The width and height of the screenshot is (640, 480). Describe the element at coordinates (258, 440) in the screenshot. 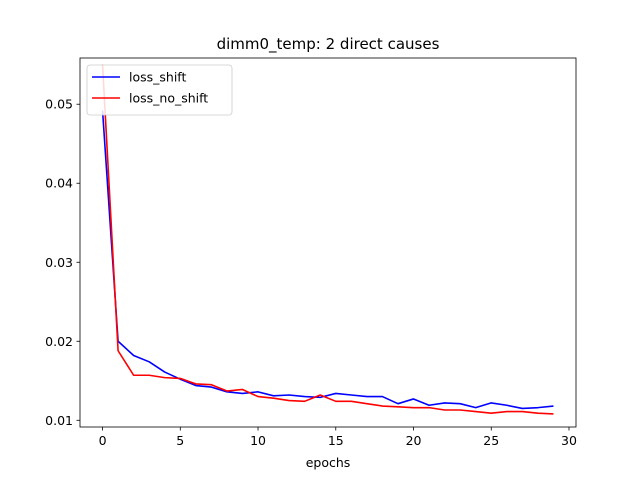

I see `x-tick-label: 10` at that location.